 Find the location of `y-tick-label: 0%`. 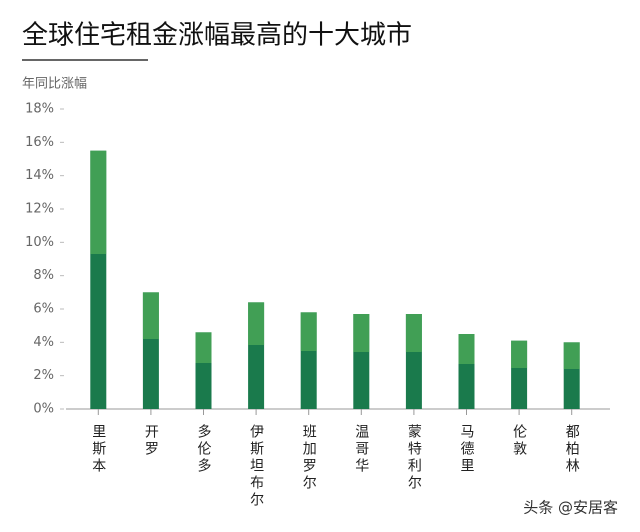

y-tick-label: 0% is located at coordinates (43, 409).